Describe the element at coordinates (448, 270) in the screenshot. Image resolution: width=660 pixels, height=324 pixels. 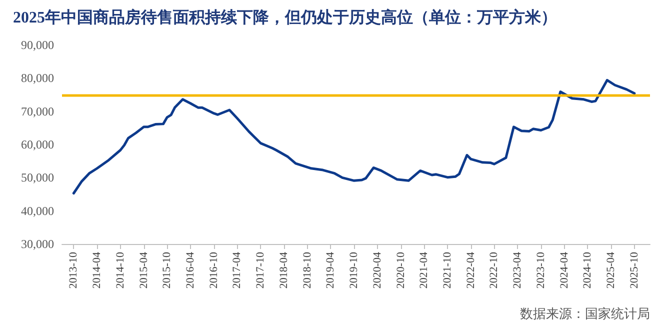
I see `x-tick-label: 2021-10` at that location.